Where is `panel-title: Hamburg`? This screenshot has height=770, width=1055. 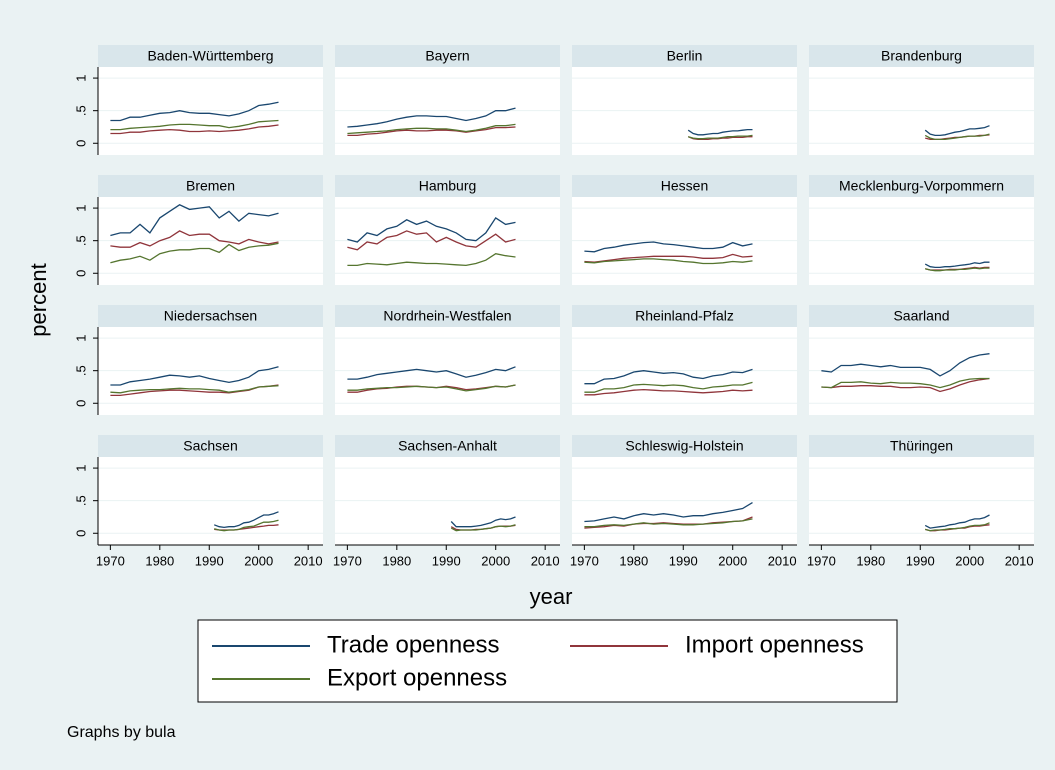
panel-title: Hamburg is located at coordinates (448, 186).